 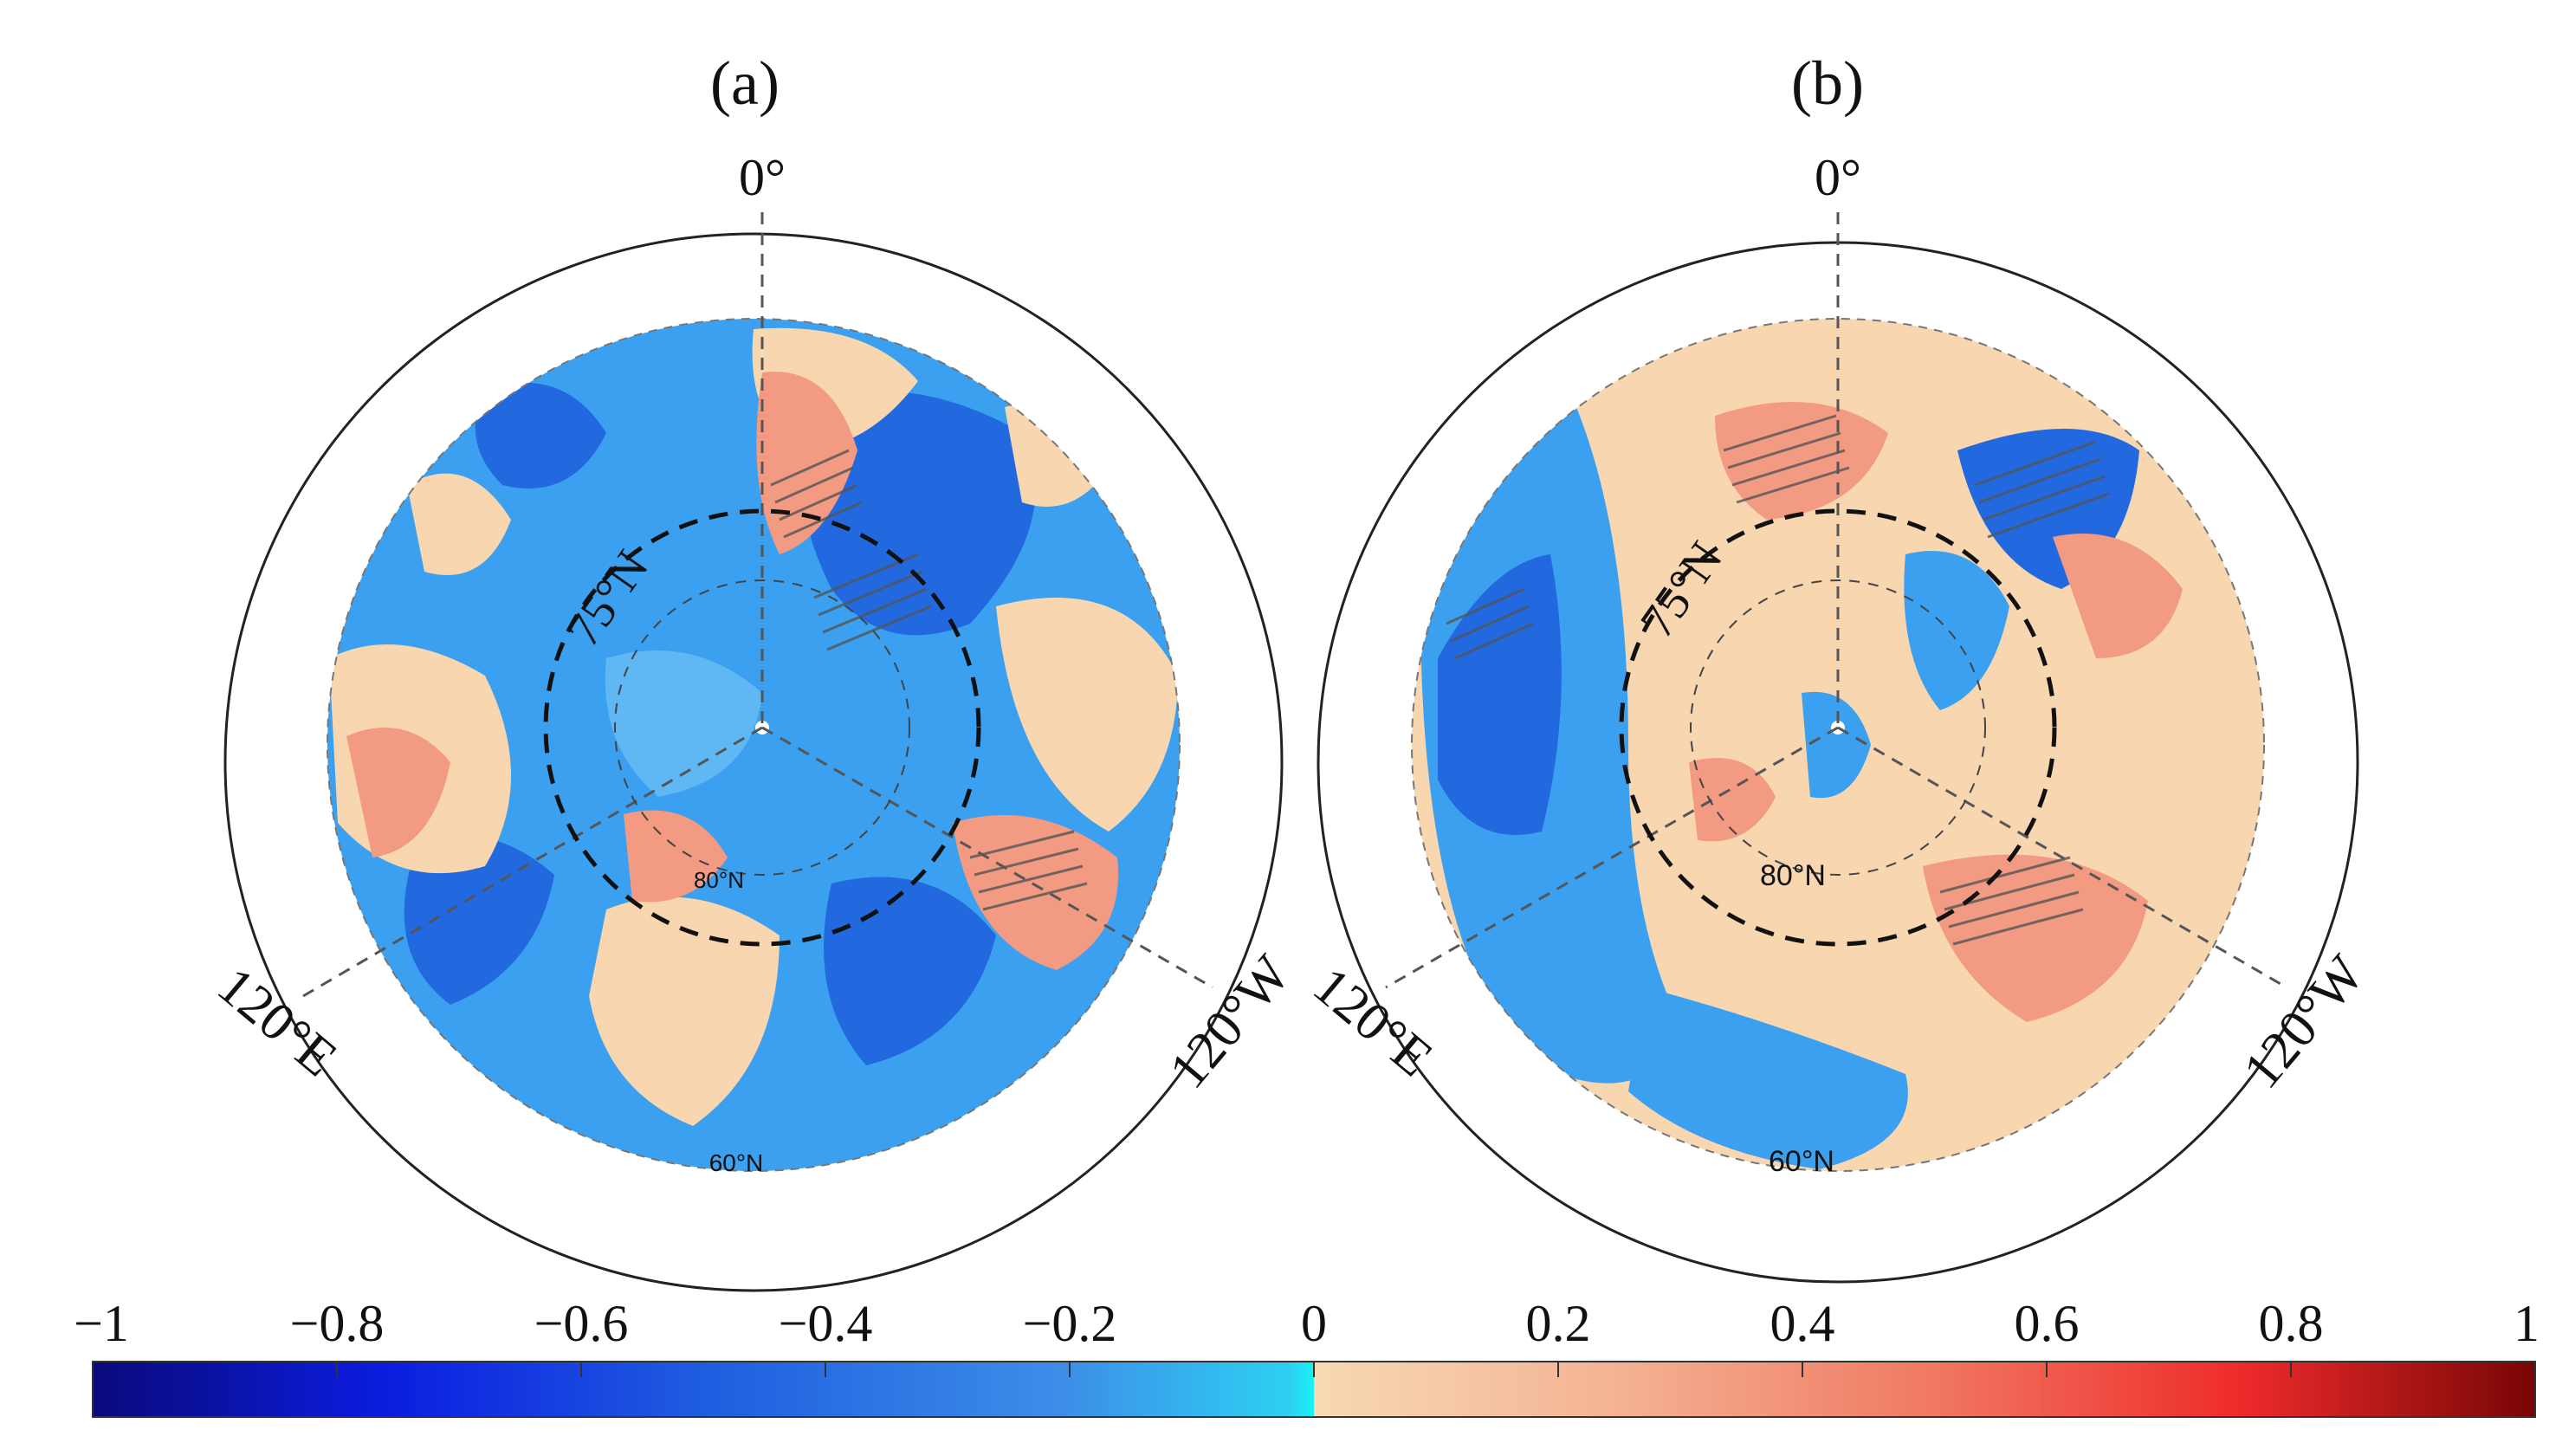 What do you see at coordinates (745, 83) in the screenshot?
I see `panel-a-label: (a)` at bounding box center [745, 83].